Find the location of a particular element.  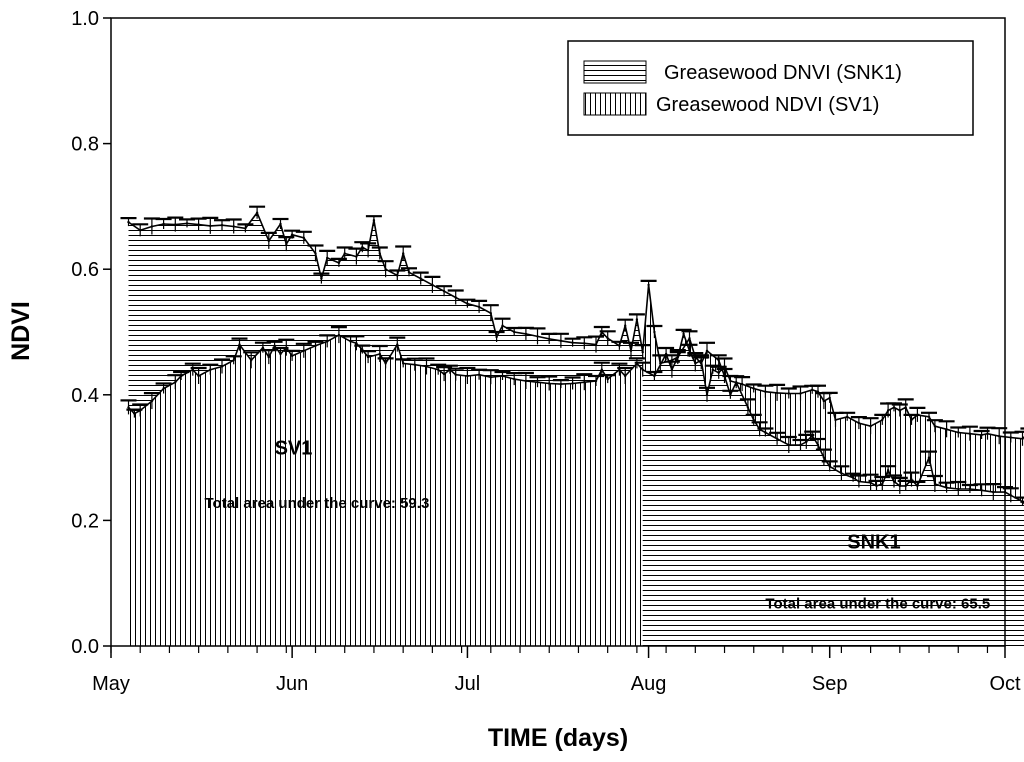

legend-label-snk1: Greasewood DNVI (SNK1) is located at coordinates (783, 73).